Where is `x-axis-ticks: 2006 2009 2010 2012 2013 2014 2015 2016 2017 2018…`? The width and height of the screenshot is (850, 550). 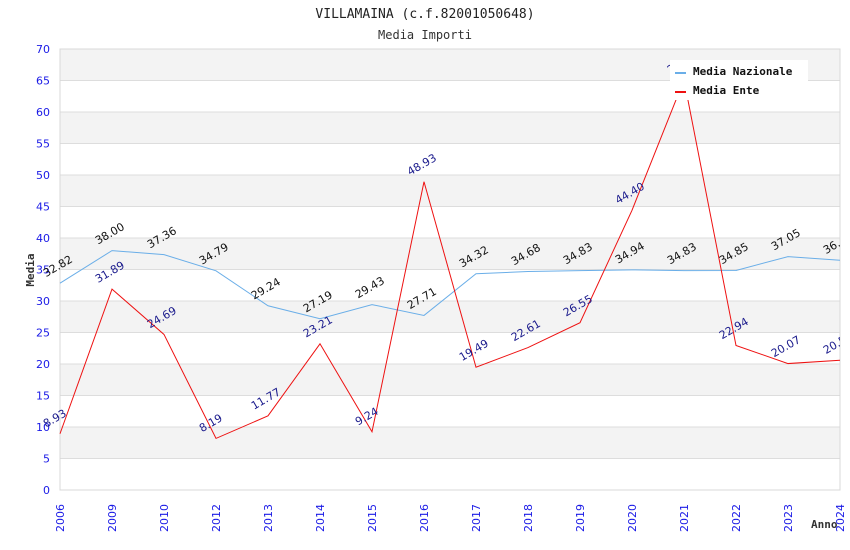 x-axis-ticks: 2006 2009 2010 2012 2013 2014 2015 2016 2017 2018… is located at coordinates (450, 518).